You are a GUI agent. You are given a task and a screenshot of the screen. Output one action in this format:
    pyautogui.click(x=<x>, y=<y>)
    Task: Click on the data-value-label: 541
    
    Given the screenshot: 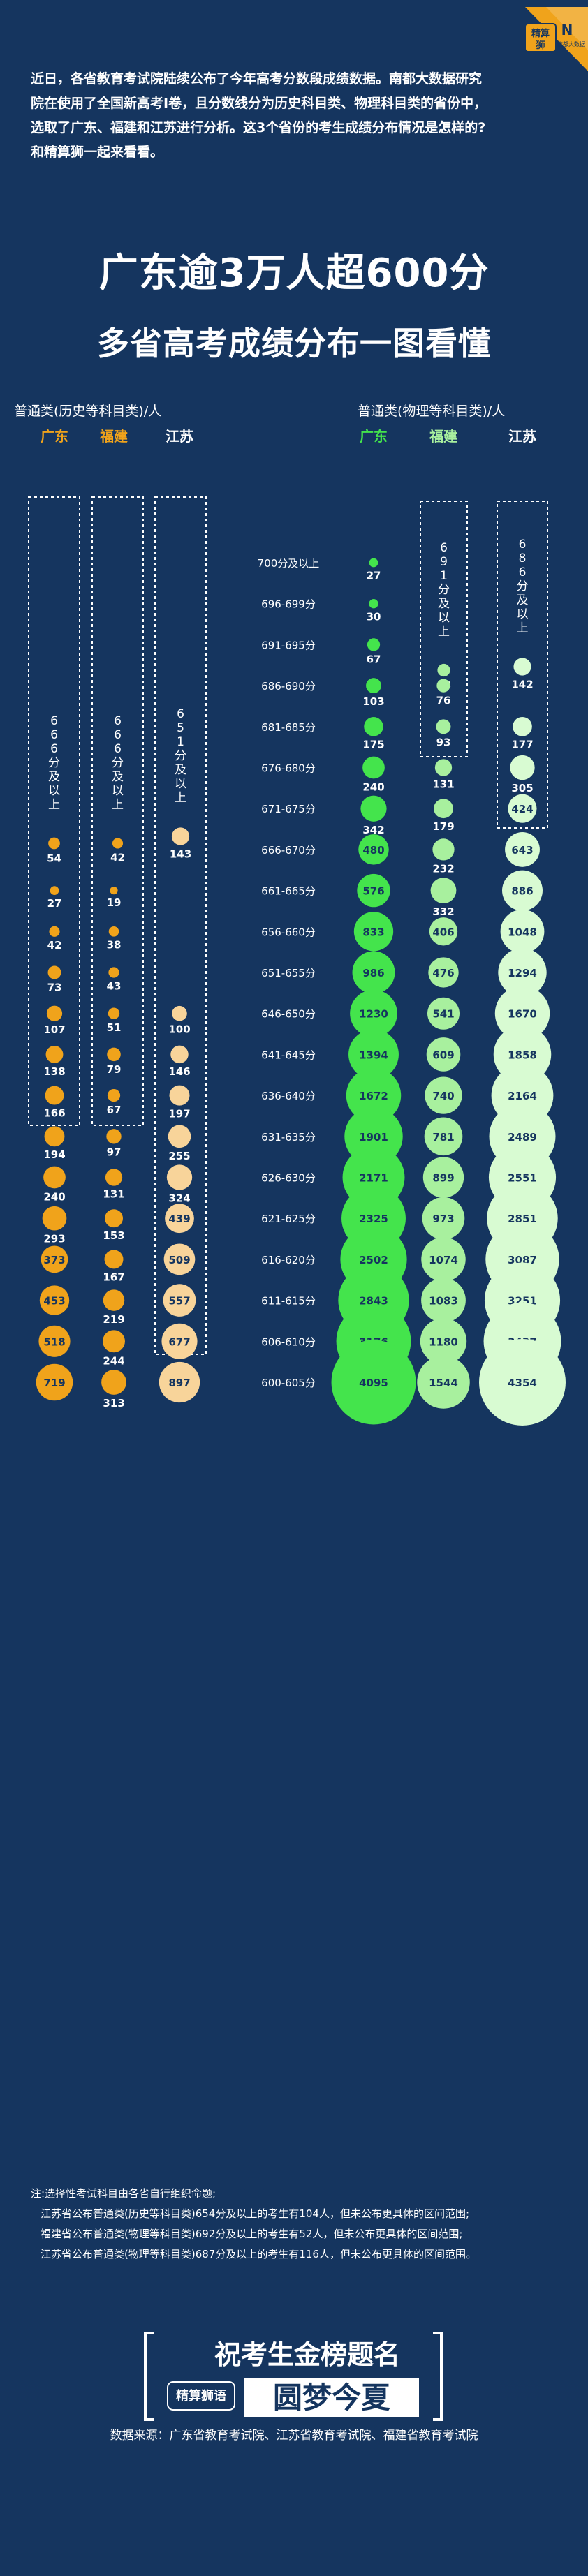 What is the action you would take?
    pyautogui.click(x=443, y=1014)
    